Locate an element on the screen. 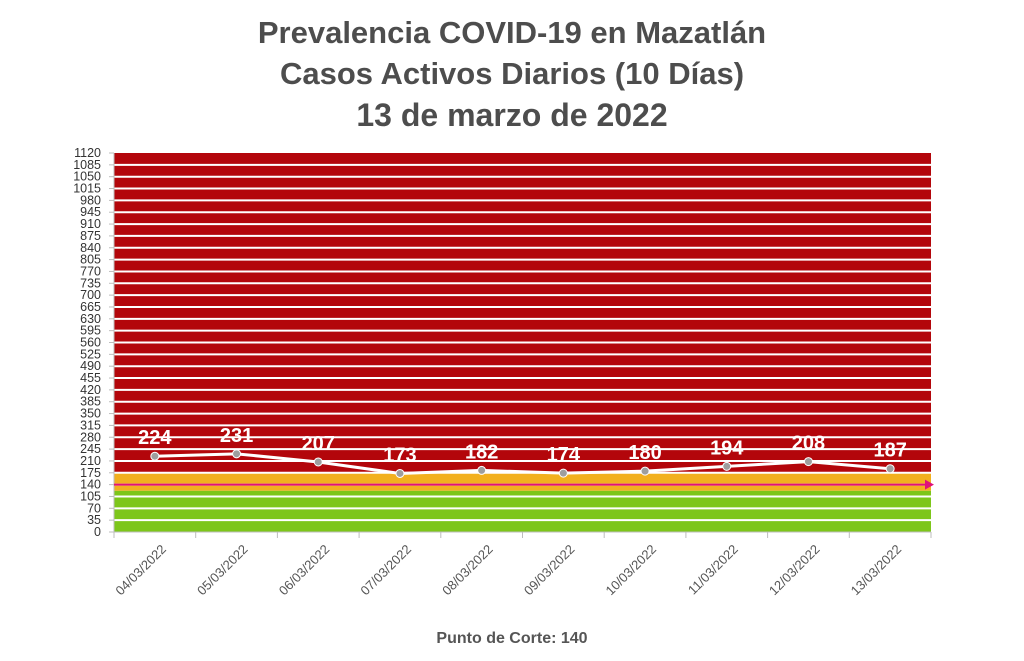  data-label: 207 is located at coordinates (318, 444).